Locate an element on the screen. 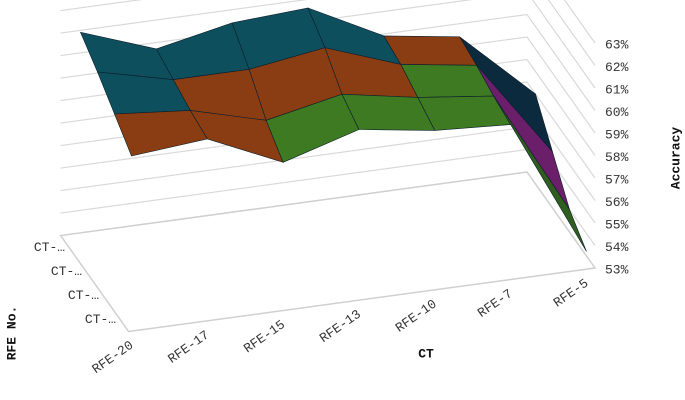  y-tick-label: 59% is located at coordinates (617, 134).